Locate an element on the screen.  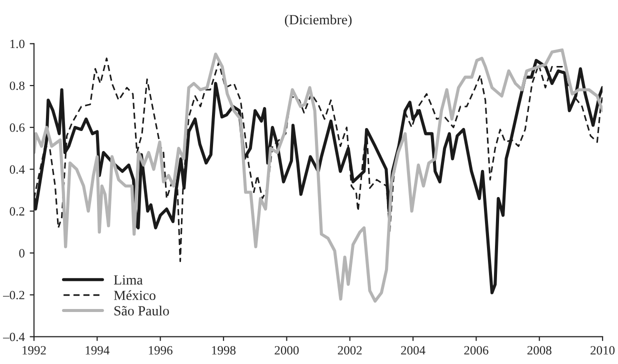
x-tick-label: 2010 is located at coordinates (602, 350).